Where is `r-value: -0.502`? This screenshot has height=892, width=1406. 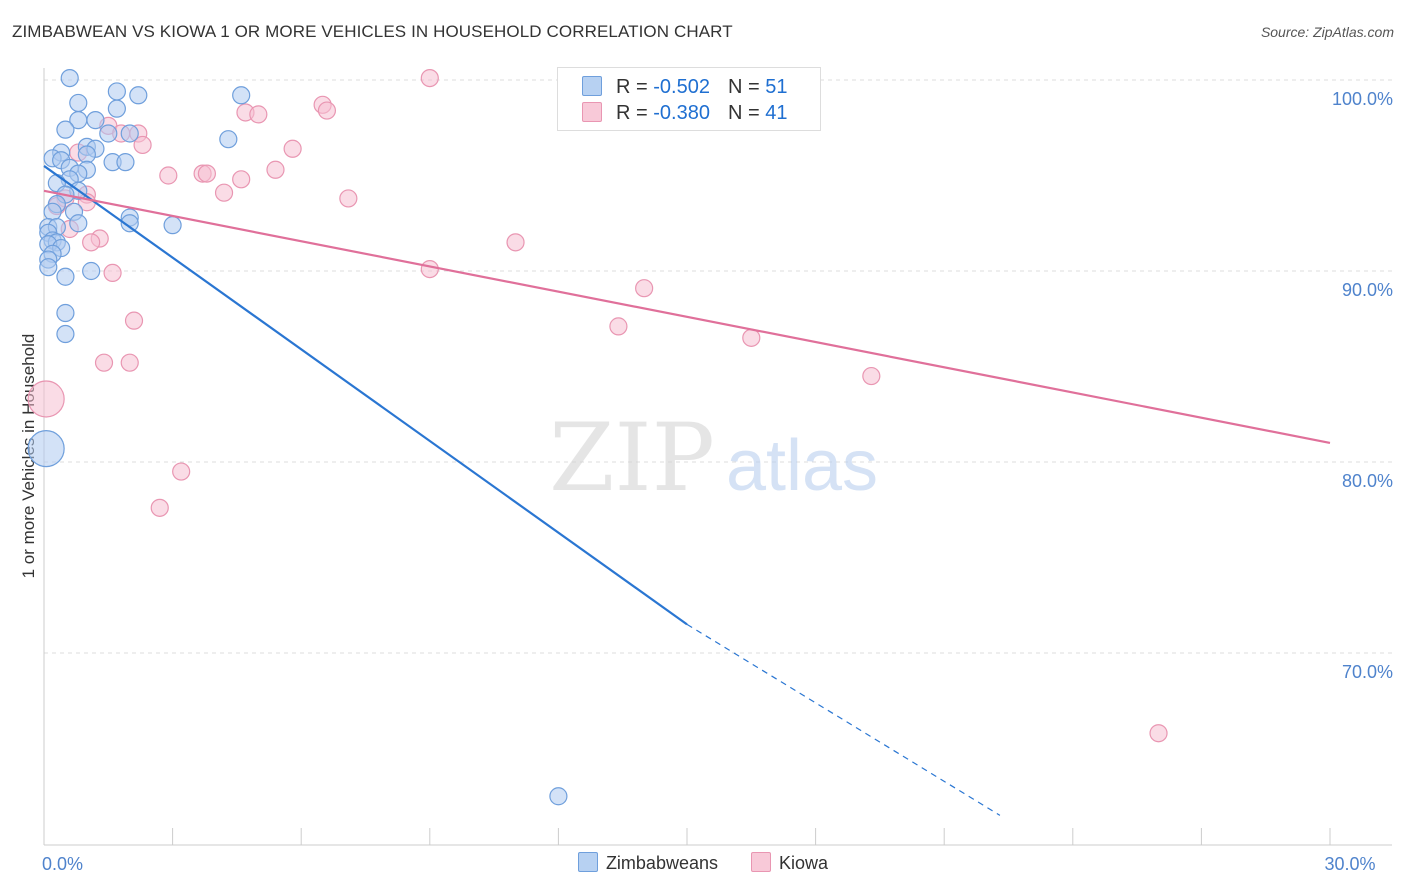 r-value: -0.502 is located at coordinates (681, 87).